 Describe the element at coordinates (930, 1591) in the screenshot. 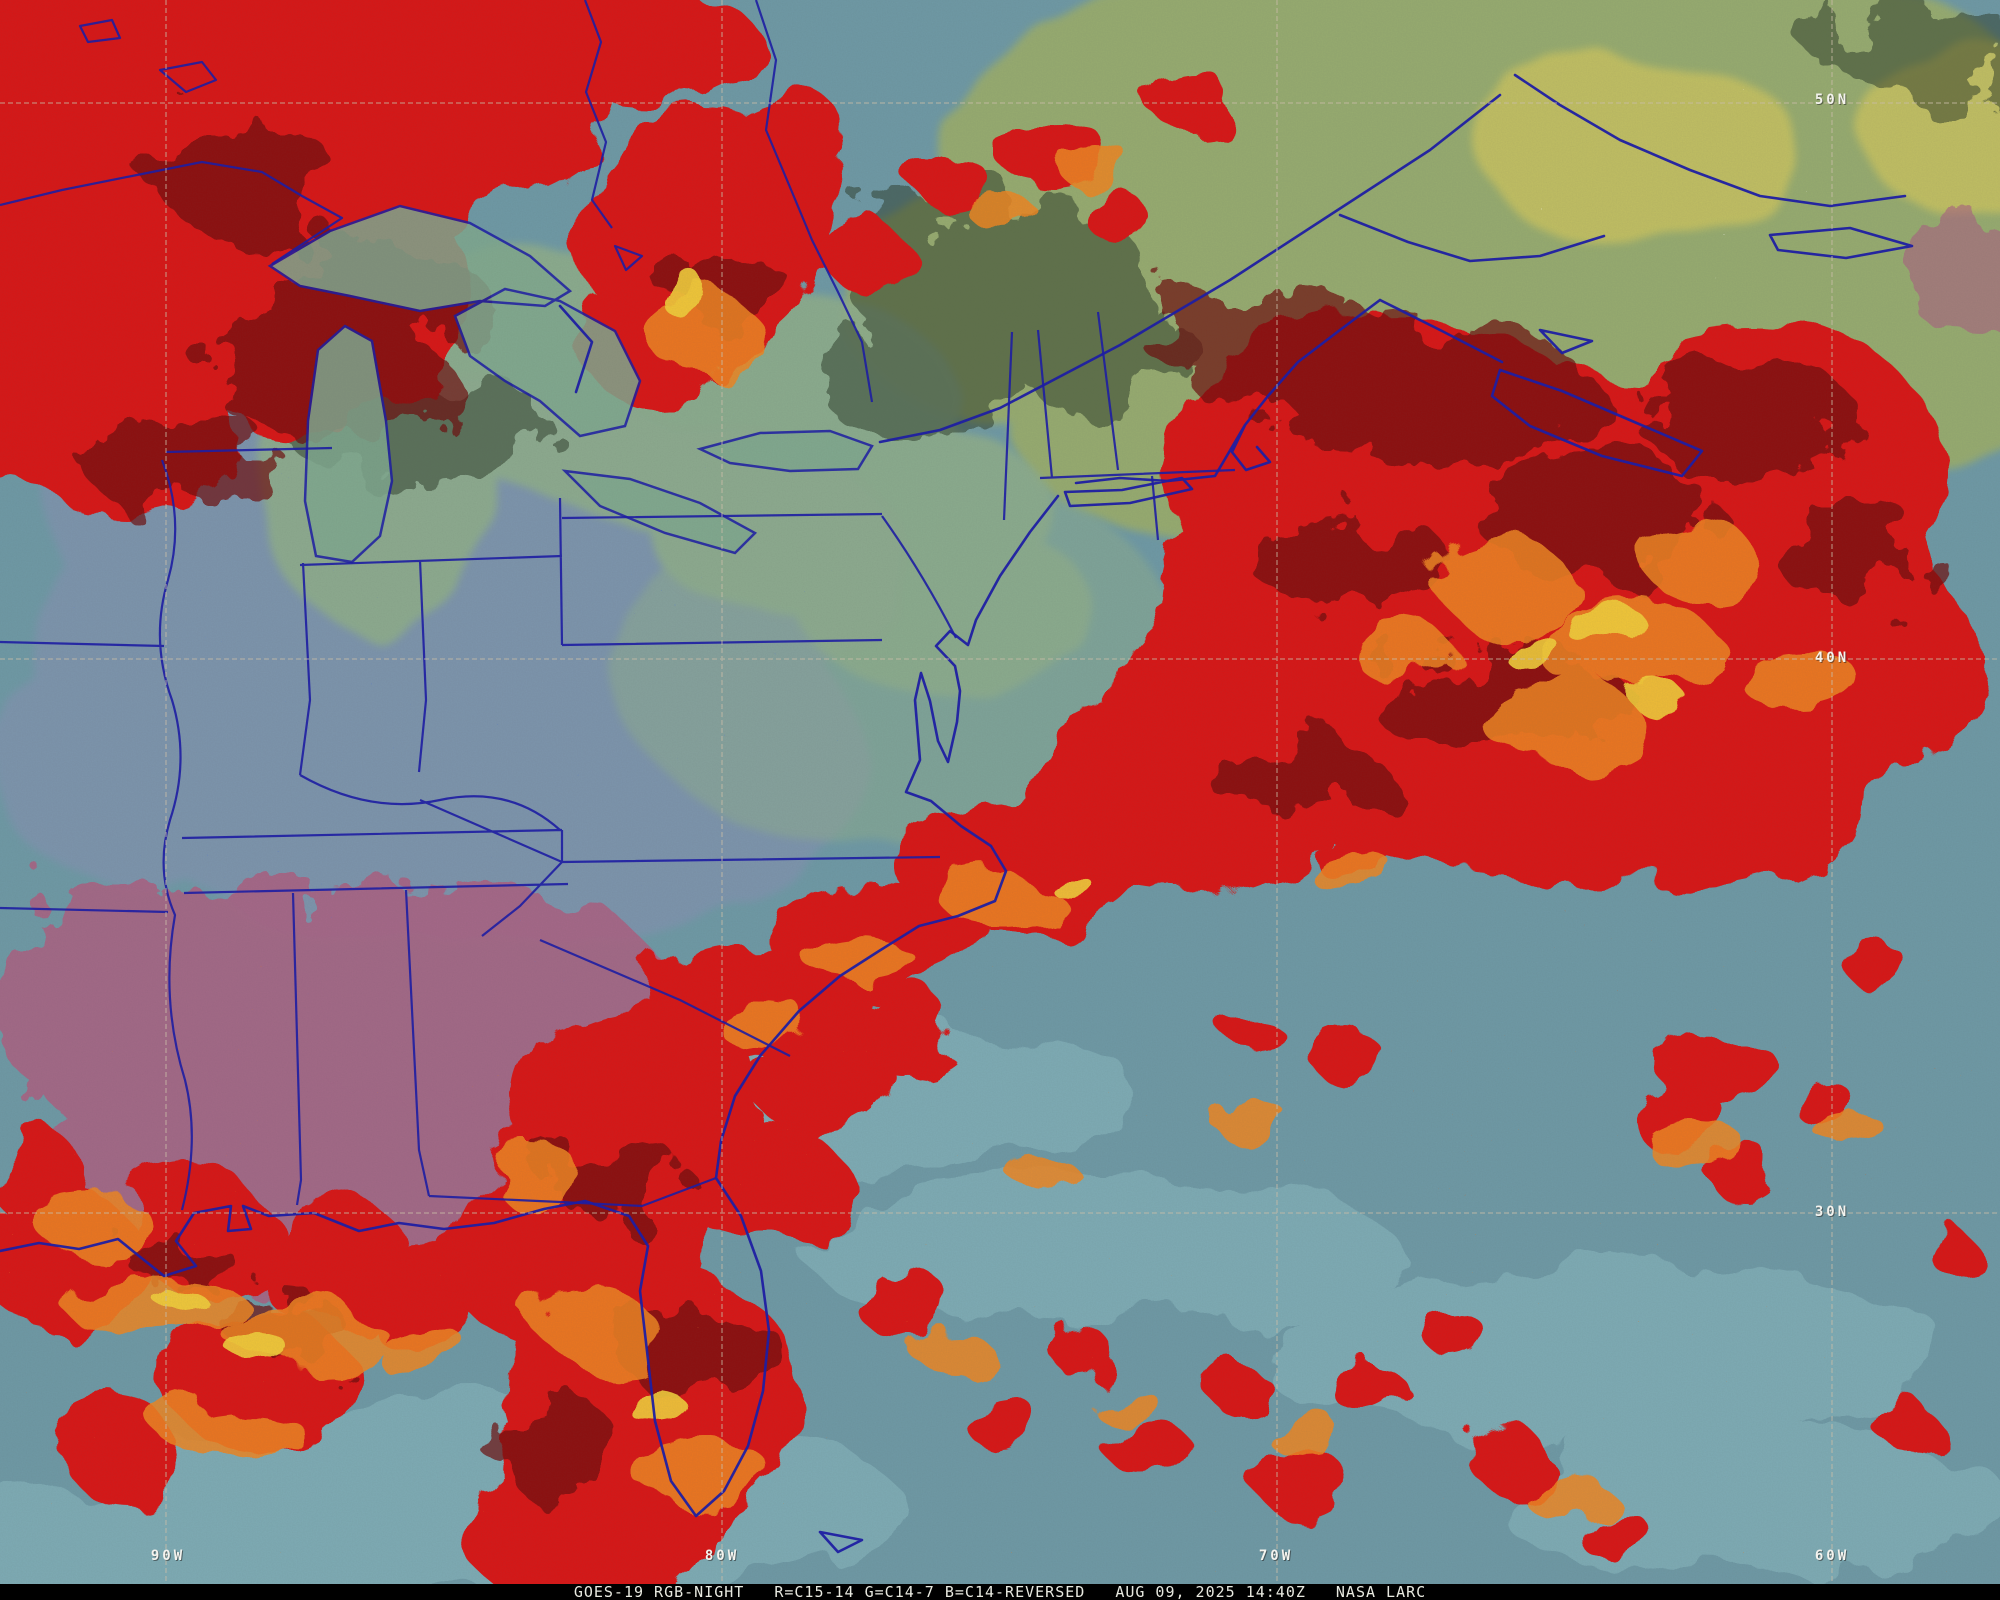

I see `channel-recipe-label: R=C15-14 G=C14-7 B=C14-REVERSED` at that location.